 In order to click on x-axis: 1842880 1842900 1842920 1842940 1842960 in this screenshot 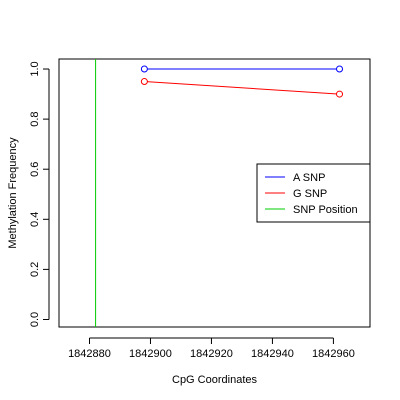, I will do `click(211, 348)`.